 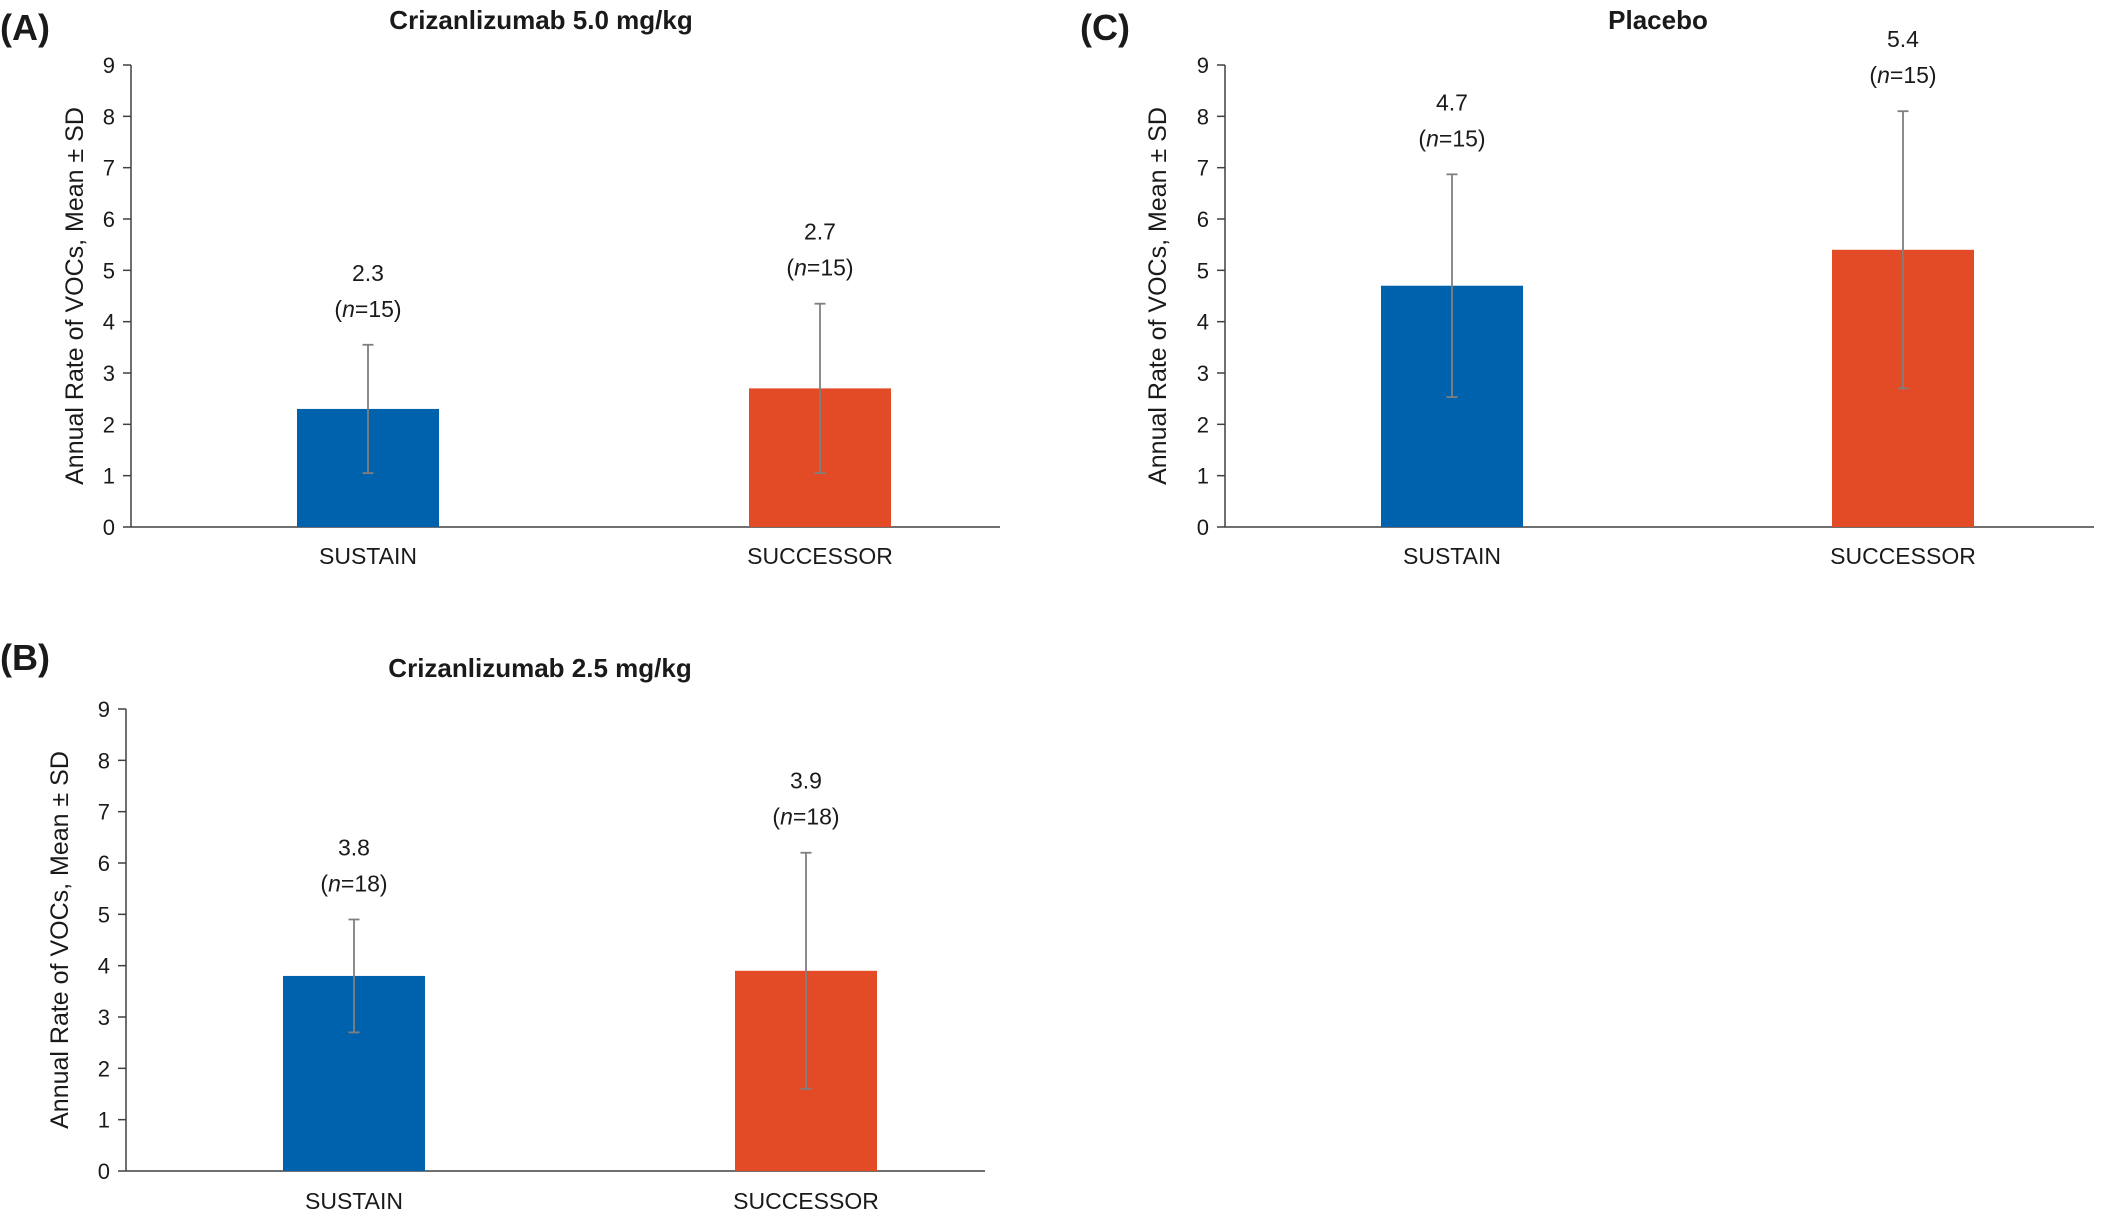 I want to click on data-label-value: 2.7, so click(x=820, y=232).